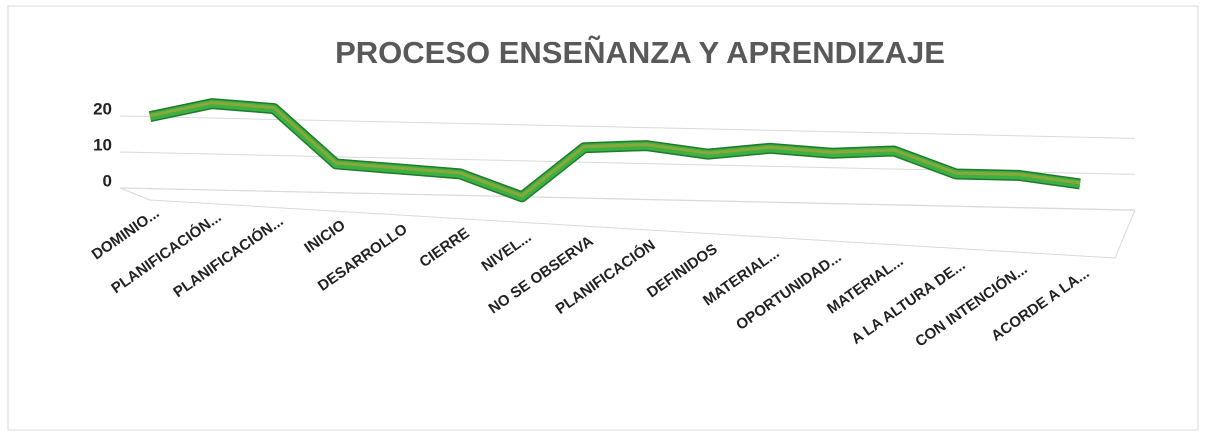 The width and height of the screenshot is (1207, 440). What do you see at coordinates (640, 52) in the screenshot?
I see `chart-title: PROCESO ENSEÑANZA Y APRENDIZAJE` at bounding box center [640, 52].